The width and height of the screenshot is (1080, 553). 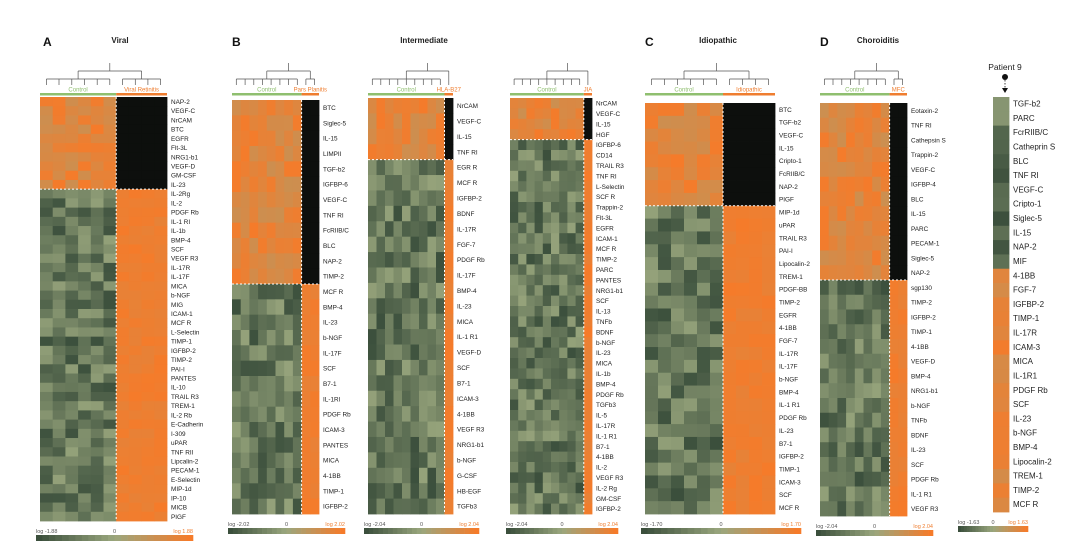 What do you see at coordinates (786, 148) in the screenshot?
I see `row-label: IL-15` at bounding box center [786, 148].